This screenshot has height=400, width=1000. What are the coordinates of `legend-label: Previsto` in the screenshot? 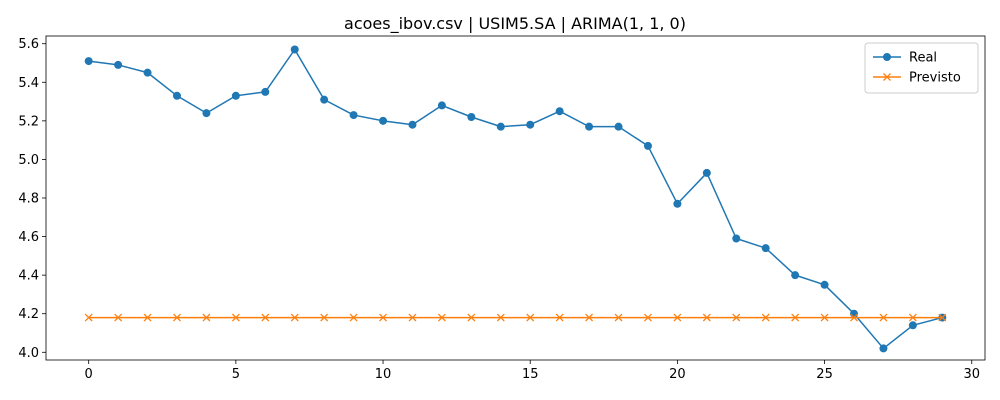 It's located at (935, 78).